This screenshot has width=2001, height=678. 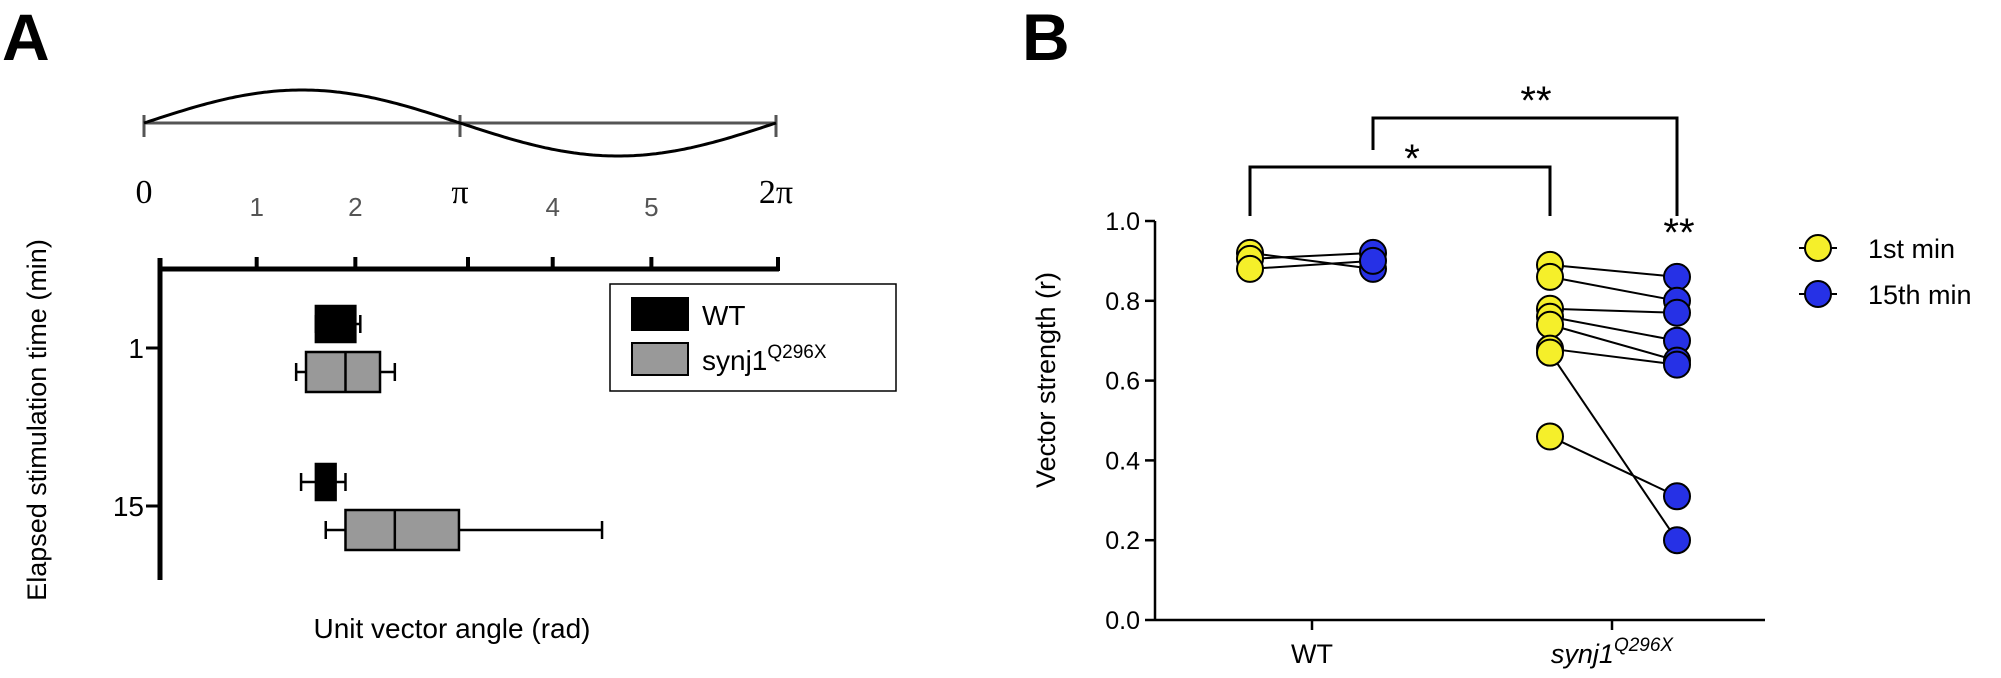 I want to click on bracket-wt-vs-synj1-1st, so click(x=1400, y=190).